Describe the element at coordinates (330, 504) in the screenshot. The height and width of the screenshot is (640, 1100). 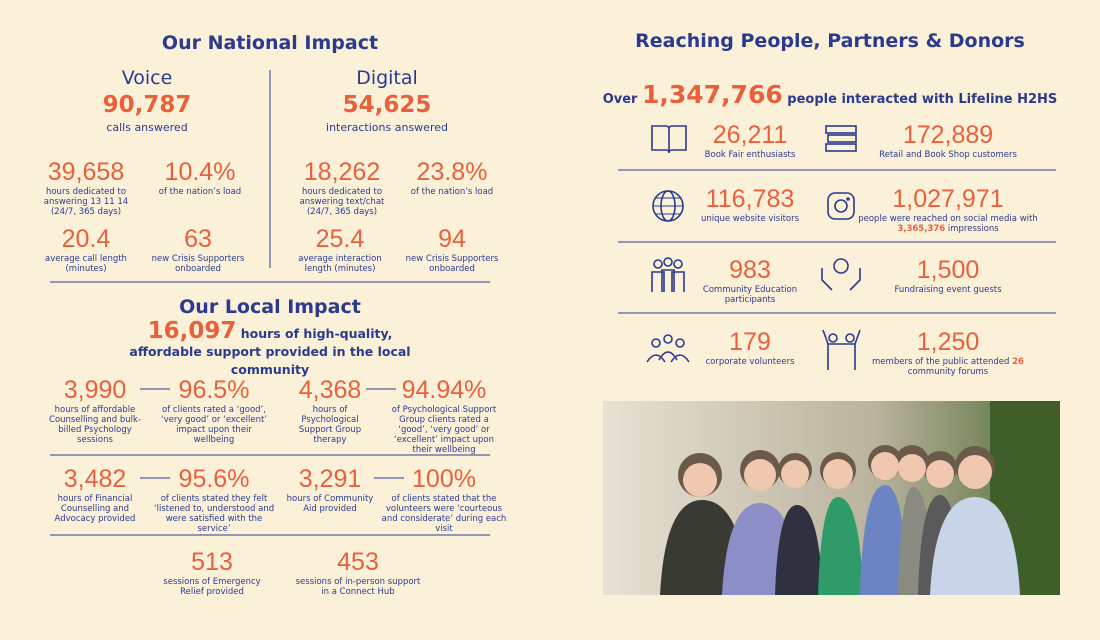
I see `stat-label: hours of Community Aid provided` at that location.